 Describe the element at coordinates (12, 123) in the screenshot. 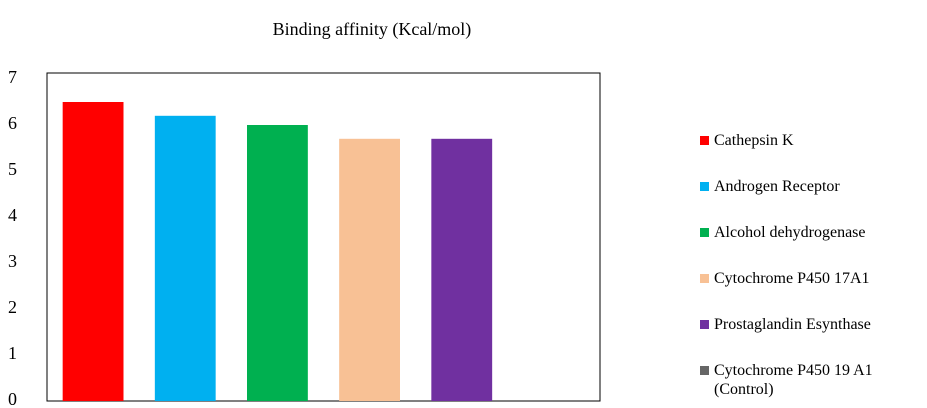

I see `y-tick-label: 6` at that location.